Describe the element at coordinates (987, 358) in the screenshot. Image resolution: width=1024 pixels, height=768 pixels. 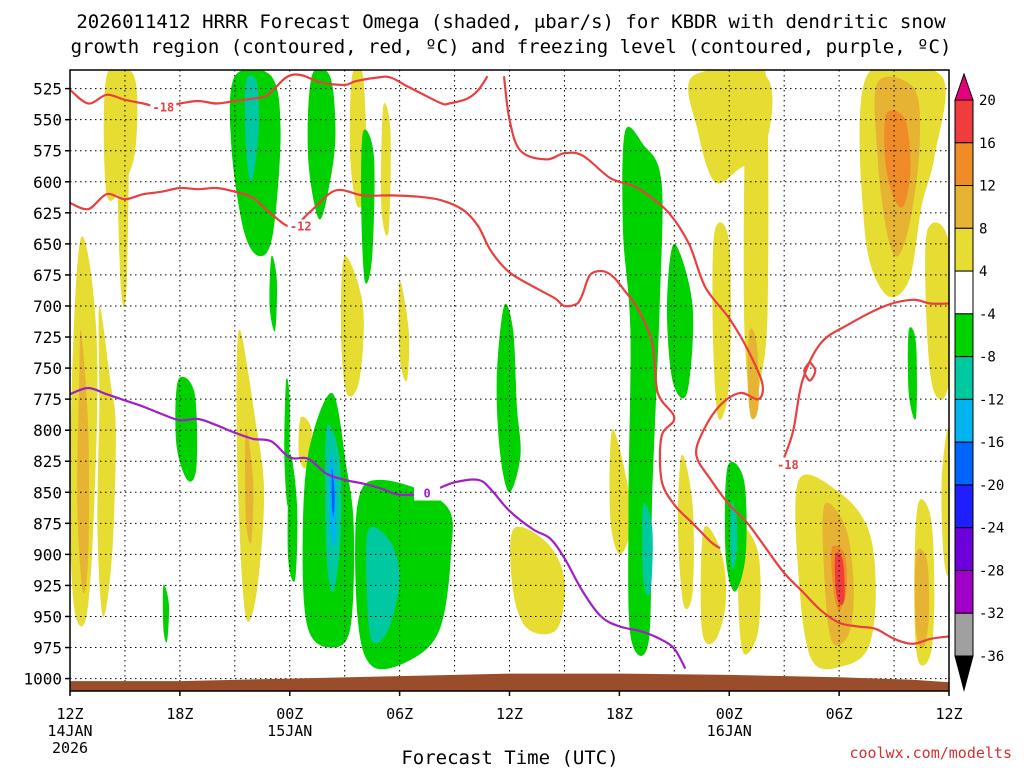
I see `colorbar-label-6: -8` at that location.